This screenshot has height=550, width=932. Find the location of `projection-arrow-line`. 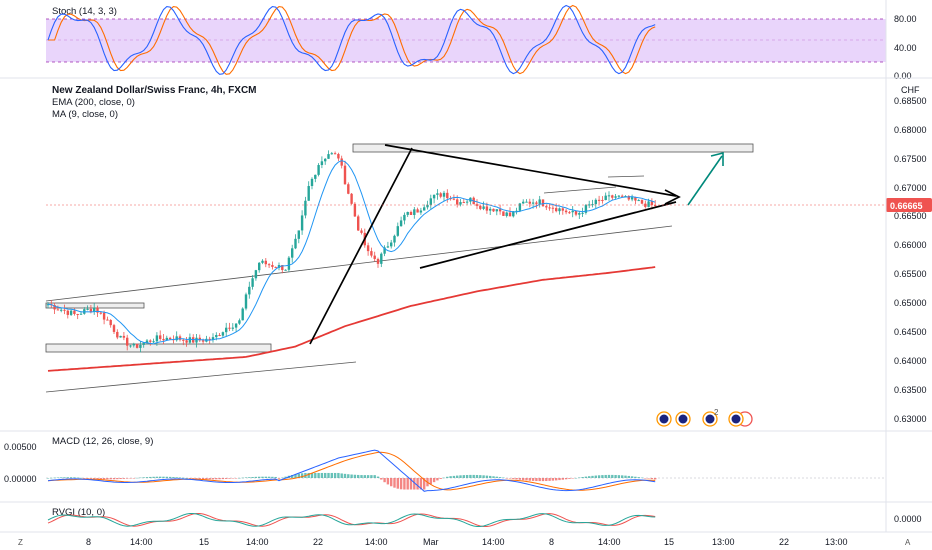

projection-arrow-line is located at coordinates (705, 180).